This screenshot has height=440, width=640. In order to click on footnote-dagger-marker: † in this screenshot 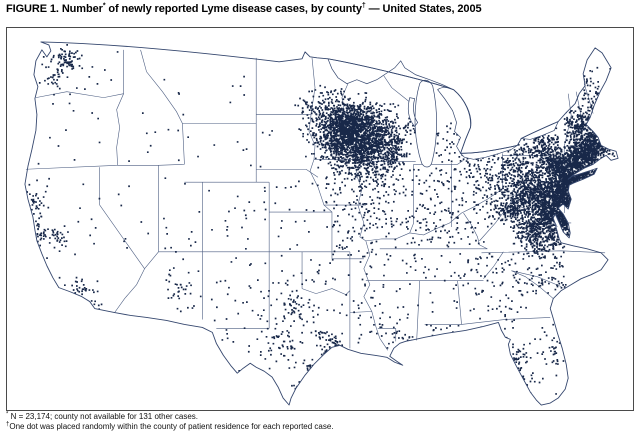, I will do `click(8, 423)`.